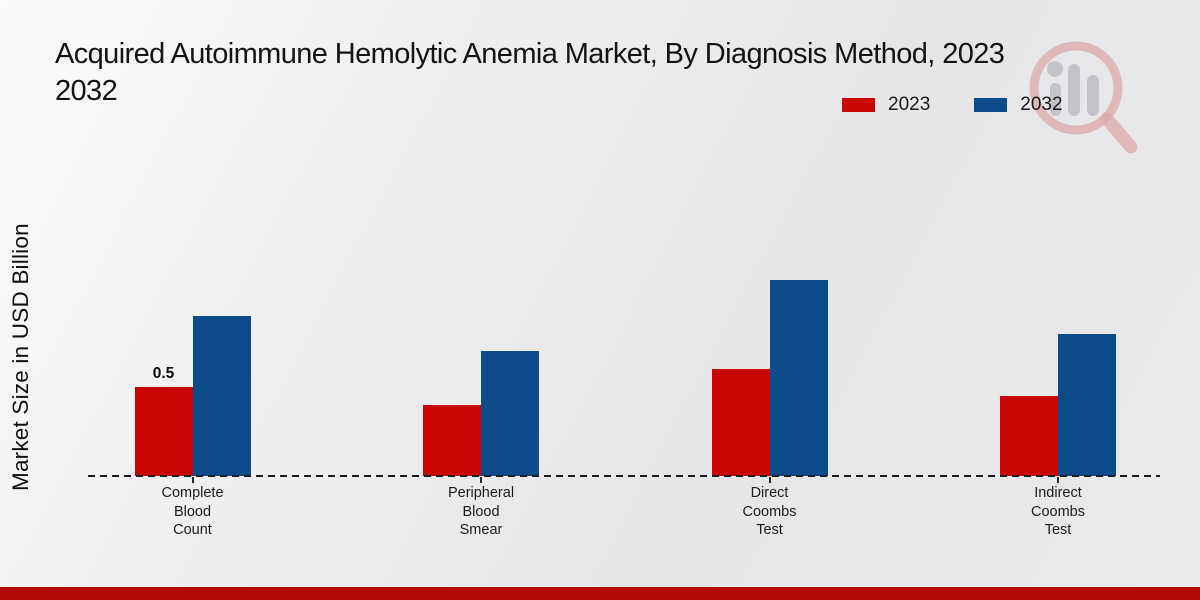 The image size is (1200, 600). What do you see at coordinates (163, 431) in the screenshot?
I see `bar-2023-complete-blood-count` at bounding box center [163, 431].